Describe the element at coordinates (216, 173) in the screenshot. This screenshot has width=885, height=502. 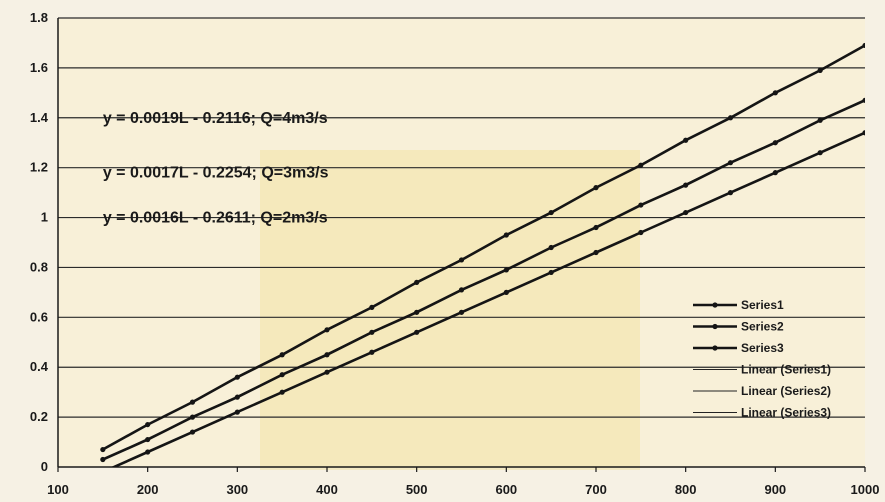
I see `equation-label: y = 0.0017L - 0.2254; Q=3m3/s` at that location.